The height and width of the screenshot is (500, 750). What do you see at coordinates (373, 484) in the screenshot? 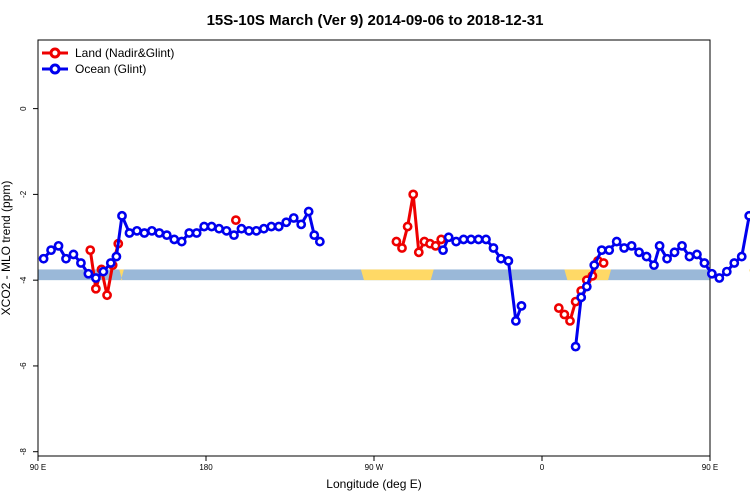
I see `x-axis-label: Longitude (deg E)` at bounding box center [373, 484].